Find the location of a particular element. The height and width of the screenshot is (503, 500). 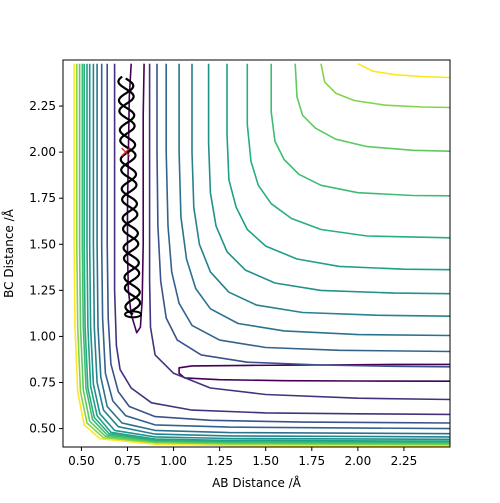

y-axis-ticks: 0.50 0.75 1.00 1.25 1.50 1.75 2.00 2.25 is located at coordinates (46, 267).